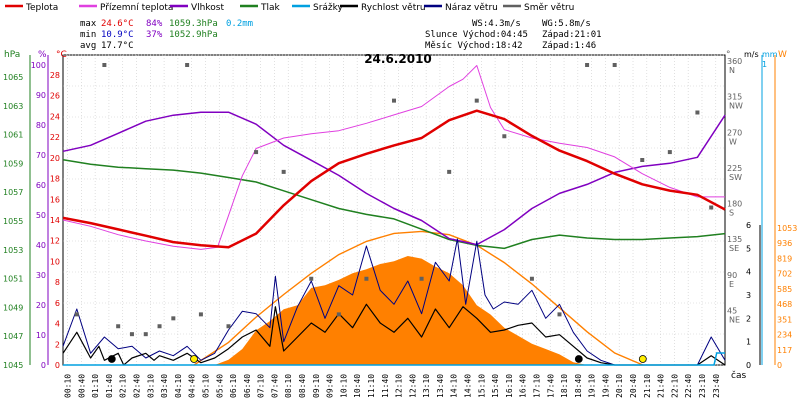 This screenshot has height=400, width=800. I want to click on axis-tick-w: 585, so click(784, 289).